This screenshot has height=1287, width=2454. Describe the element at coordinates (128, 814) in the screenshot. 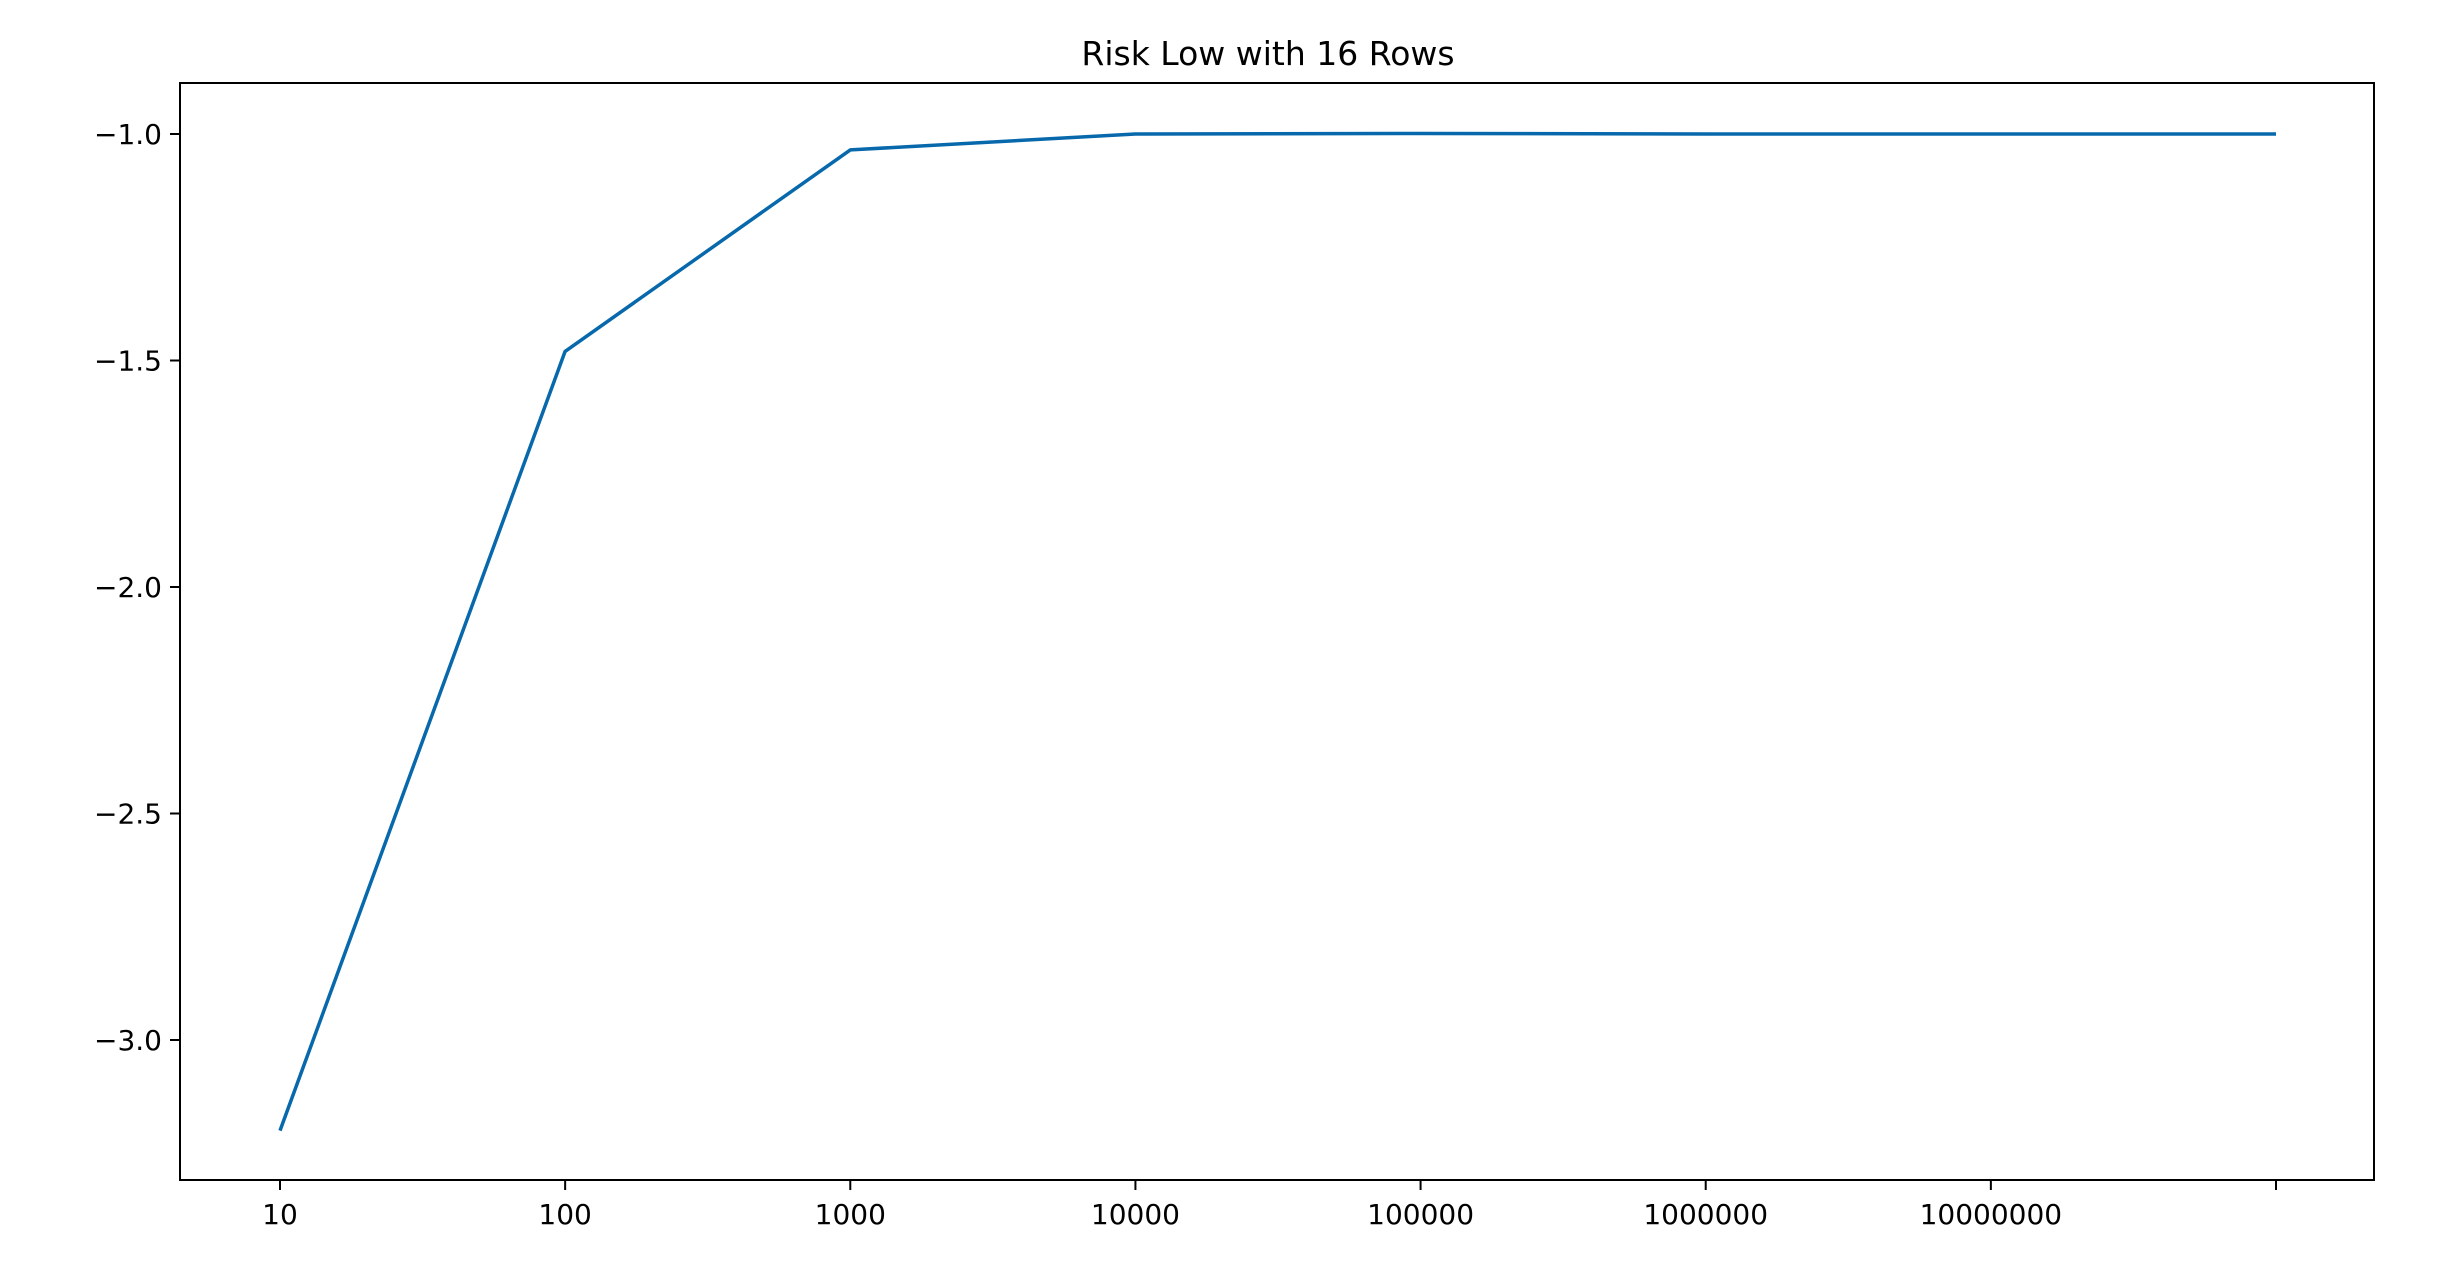

I see `y-tick-label: −2.5` at that location.